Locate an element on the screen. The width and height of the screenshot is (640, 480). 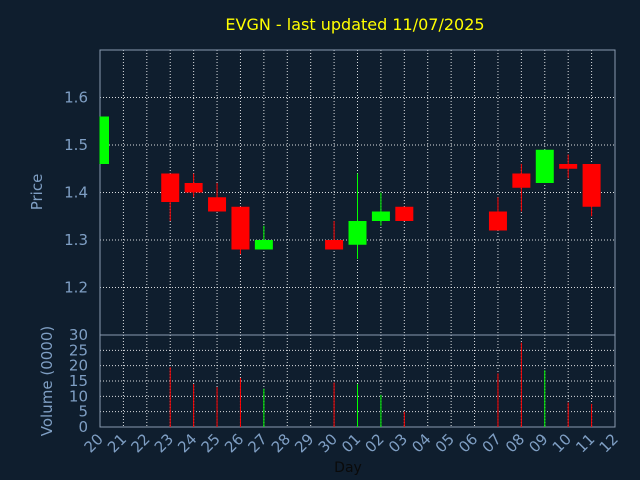
price-tick-label: 1.5 is located at coordinates (76, 145).